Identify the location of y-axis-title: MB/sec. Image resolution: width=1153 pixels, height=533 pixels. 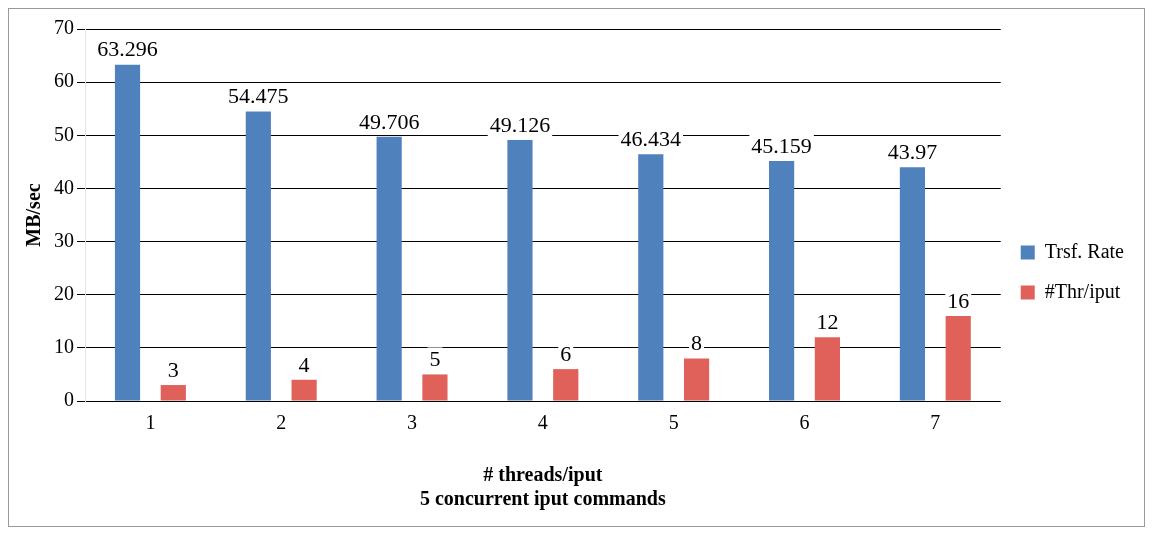
(33, 215).